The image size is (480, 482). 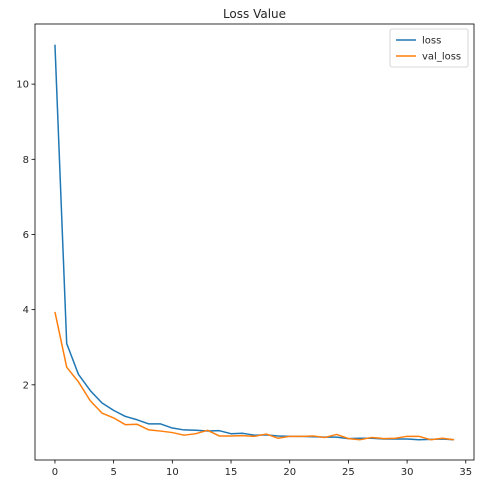 What do you see at coordinates (348, 472) in the screenshot?
I see `x-tick-label: 25` at bounding box center [348, 472].